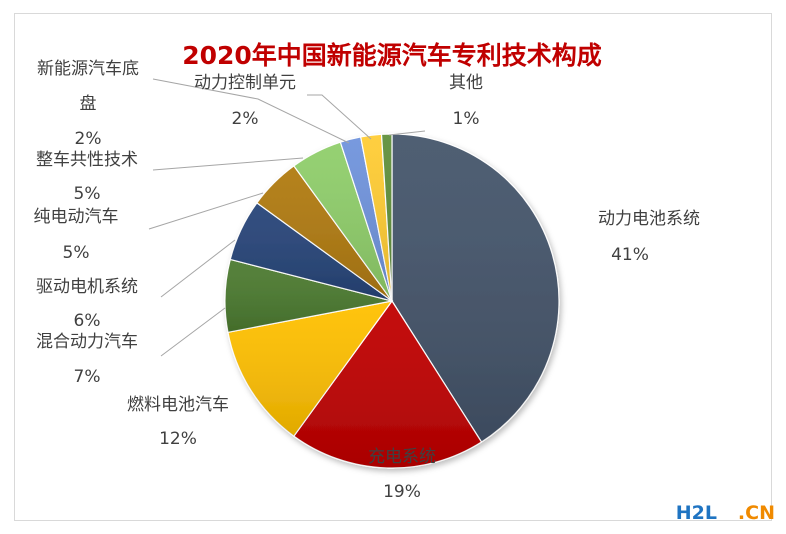  What do you see at coordinates (466, 119) in the screenshot?
I see `slice-value-label: 1%` at bounding box center [466, 119].